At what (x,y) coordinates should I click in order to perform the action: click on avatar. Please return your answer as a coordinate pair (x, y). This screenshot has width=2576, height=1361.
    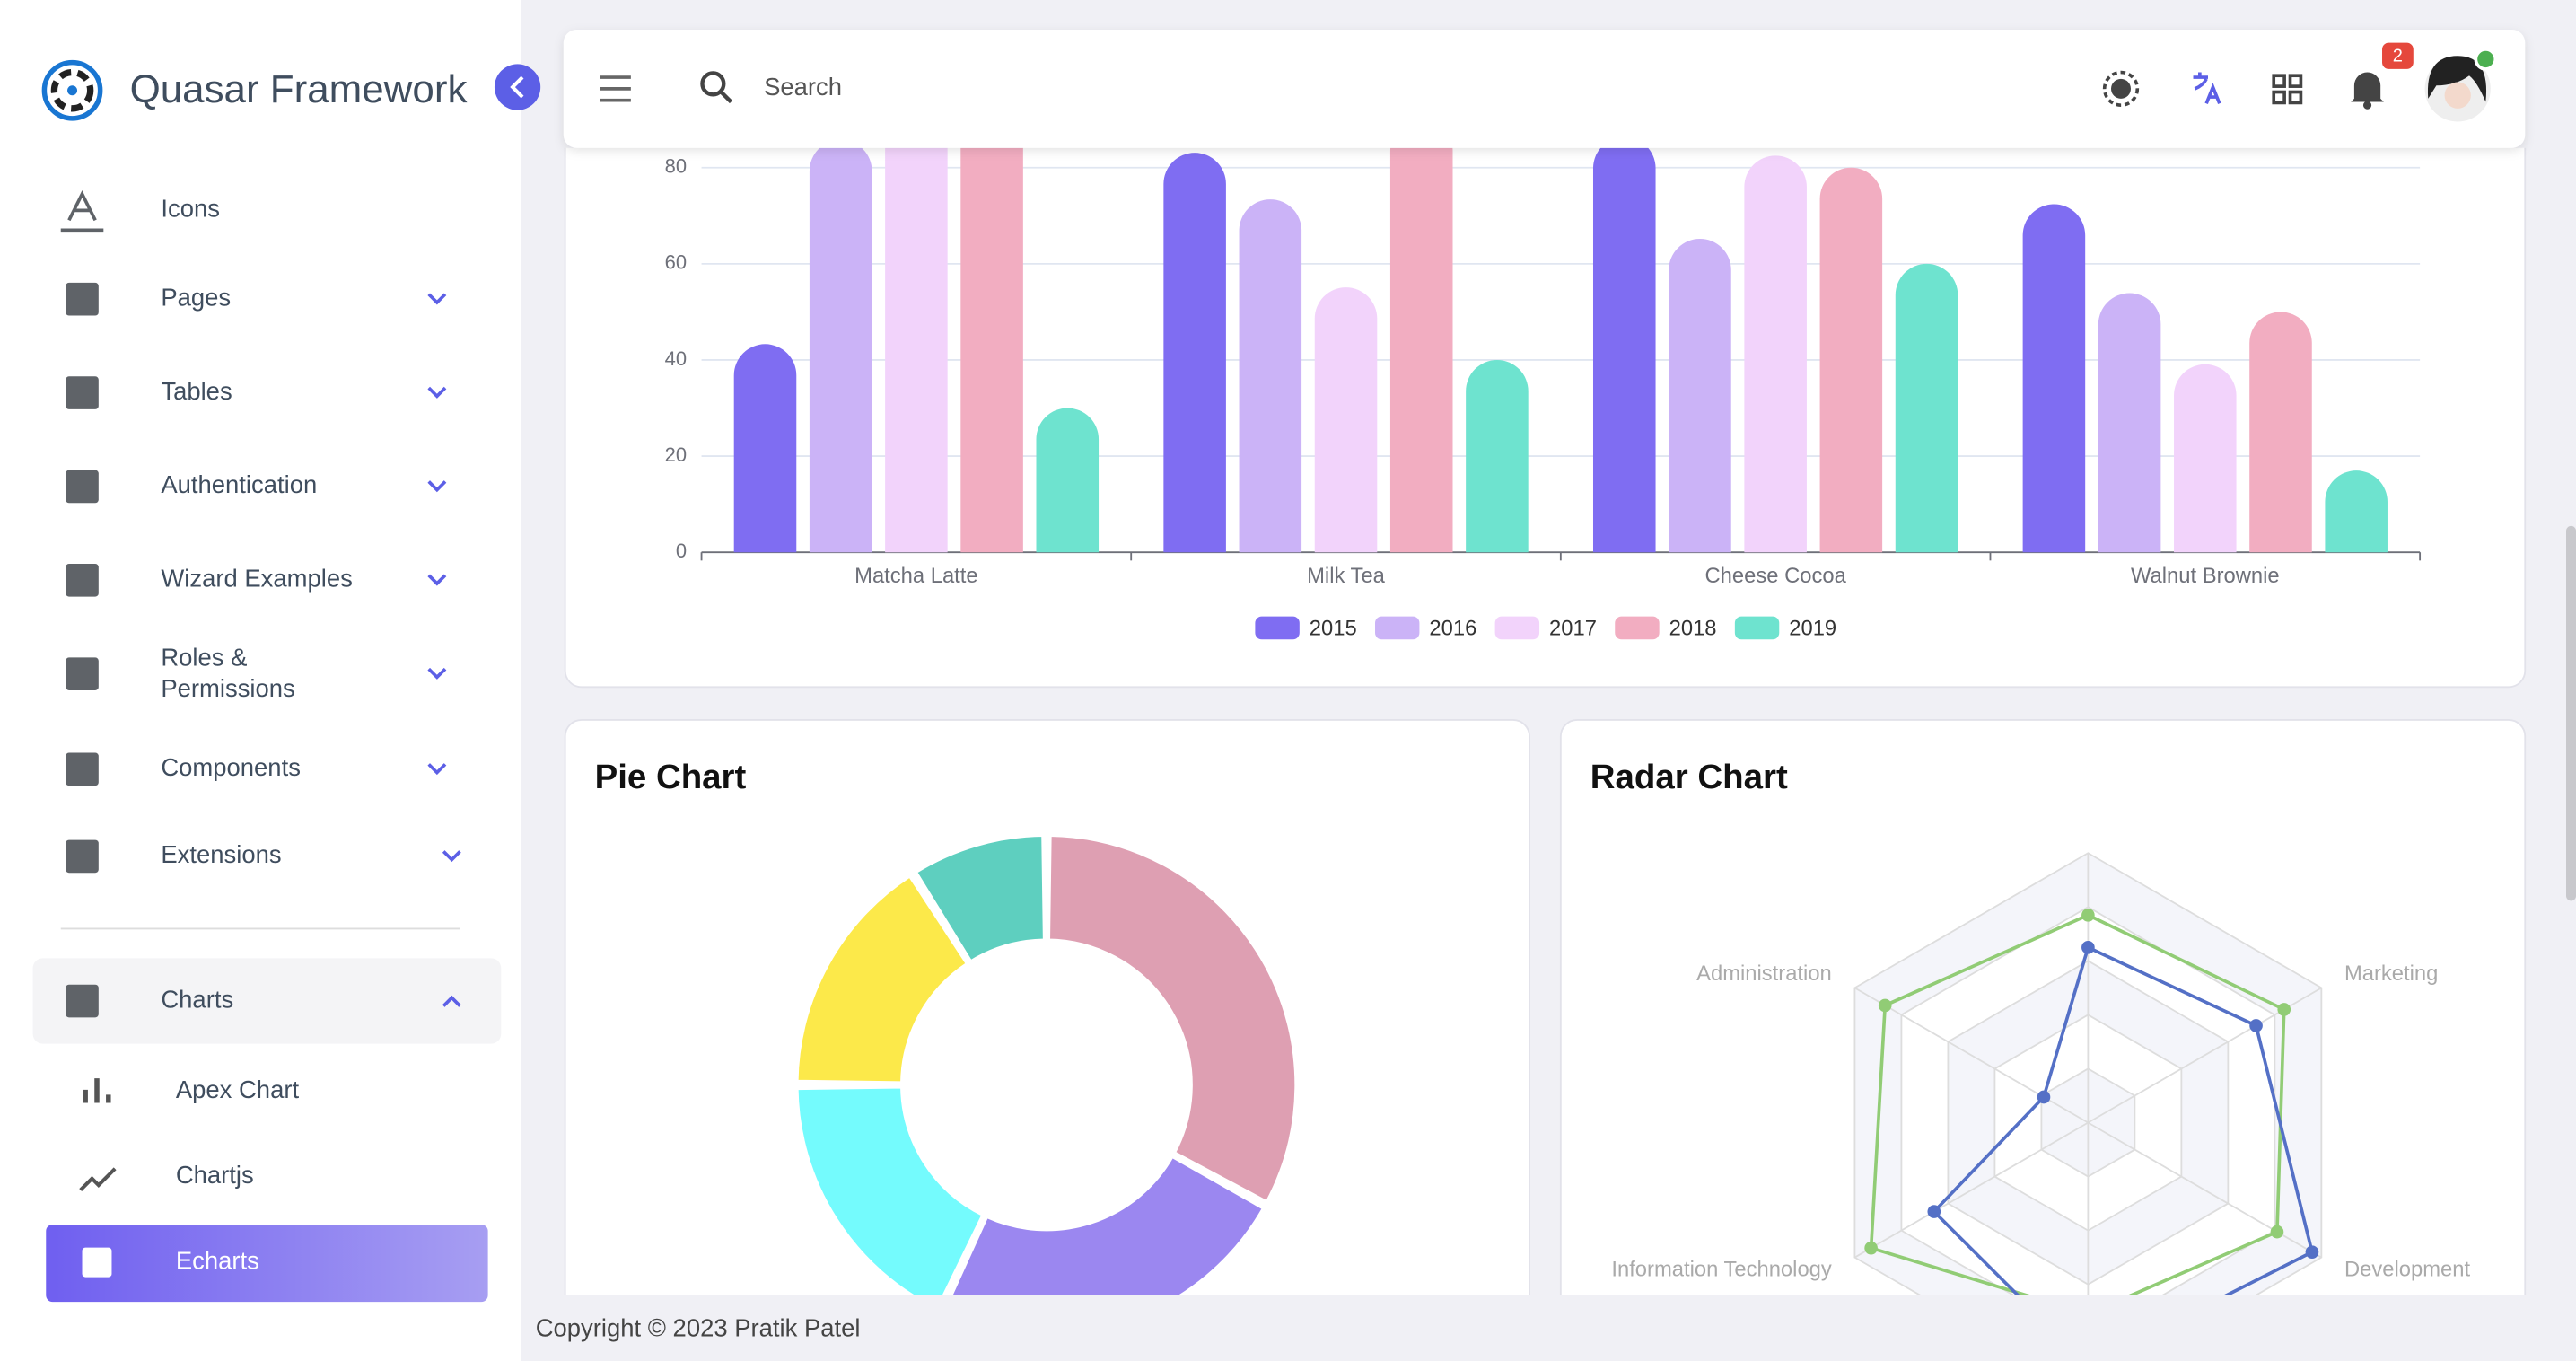
    Looking at the image, I should click on (2461, 85).